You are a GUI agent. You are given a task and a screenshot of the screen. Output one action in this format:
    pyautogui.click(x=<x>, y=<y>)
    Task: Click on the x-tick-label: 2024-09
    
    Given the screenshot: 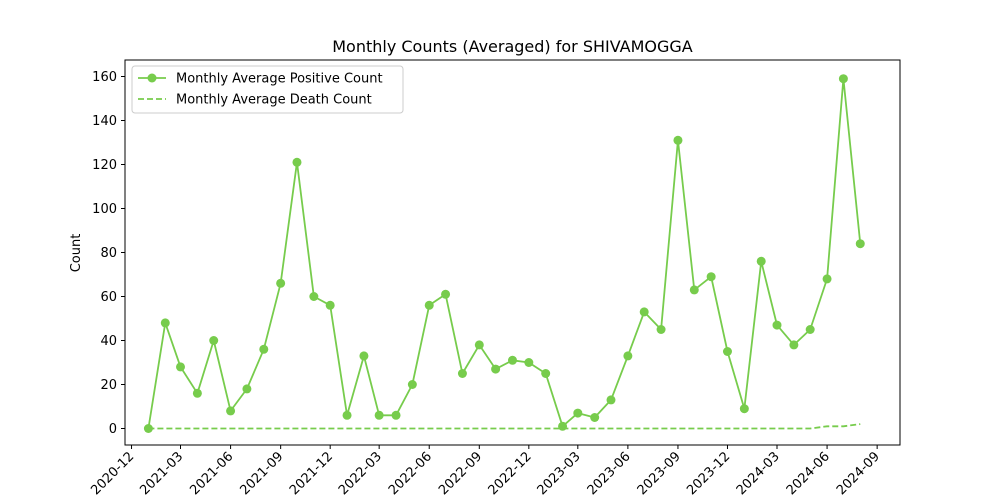 What is the action you would take?
    pyautogui.click(x=858, y=473)
    